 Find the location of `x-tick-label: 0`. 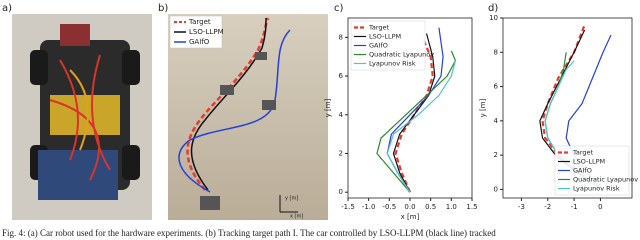

x-tick-label: 0 is located at coordinates (600, 207).